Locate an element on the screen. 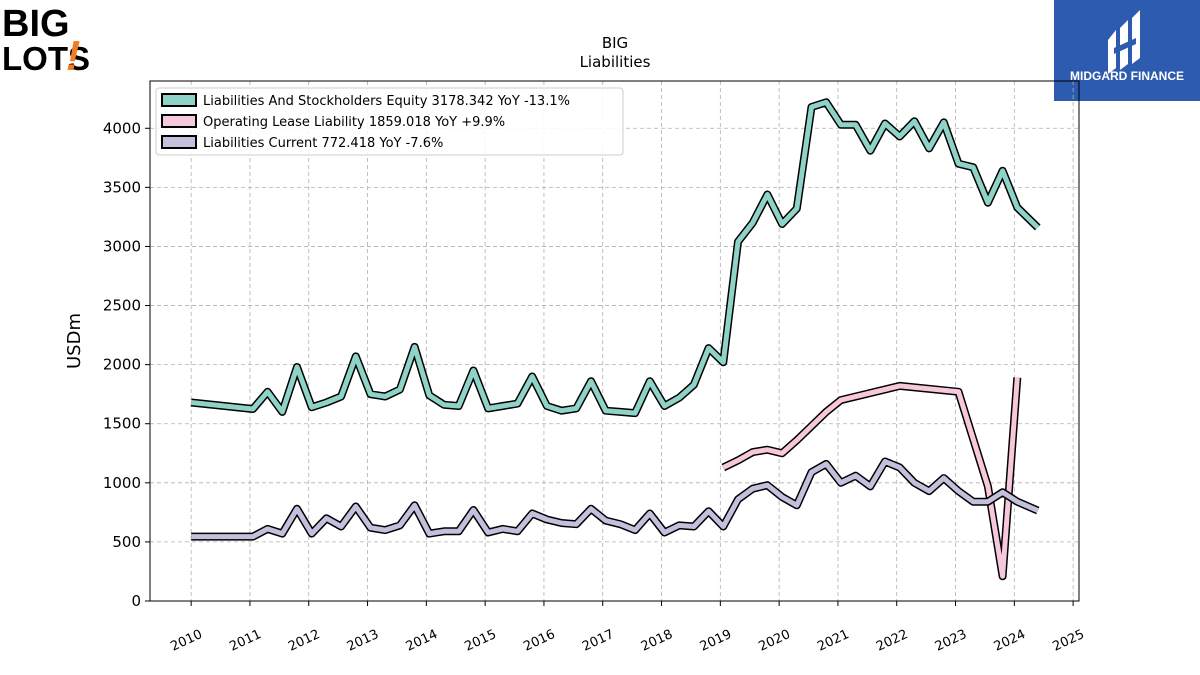  y-tick-label: 500 is located at coordinates (126, 542).